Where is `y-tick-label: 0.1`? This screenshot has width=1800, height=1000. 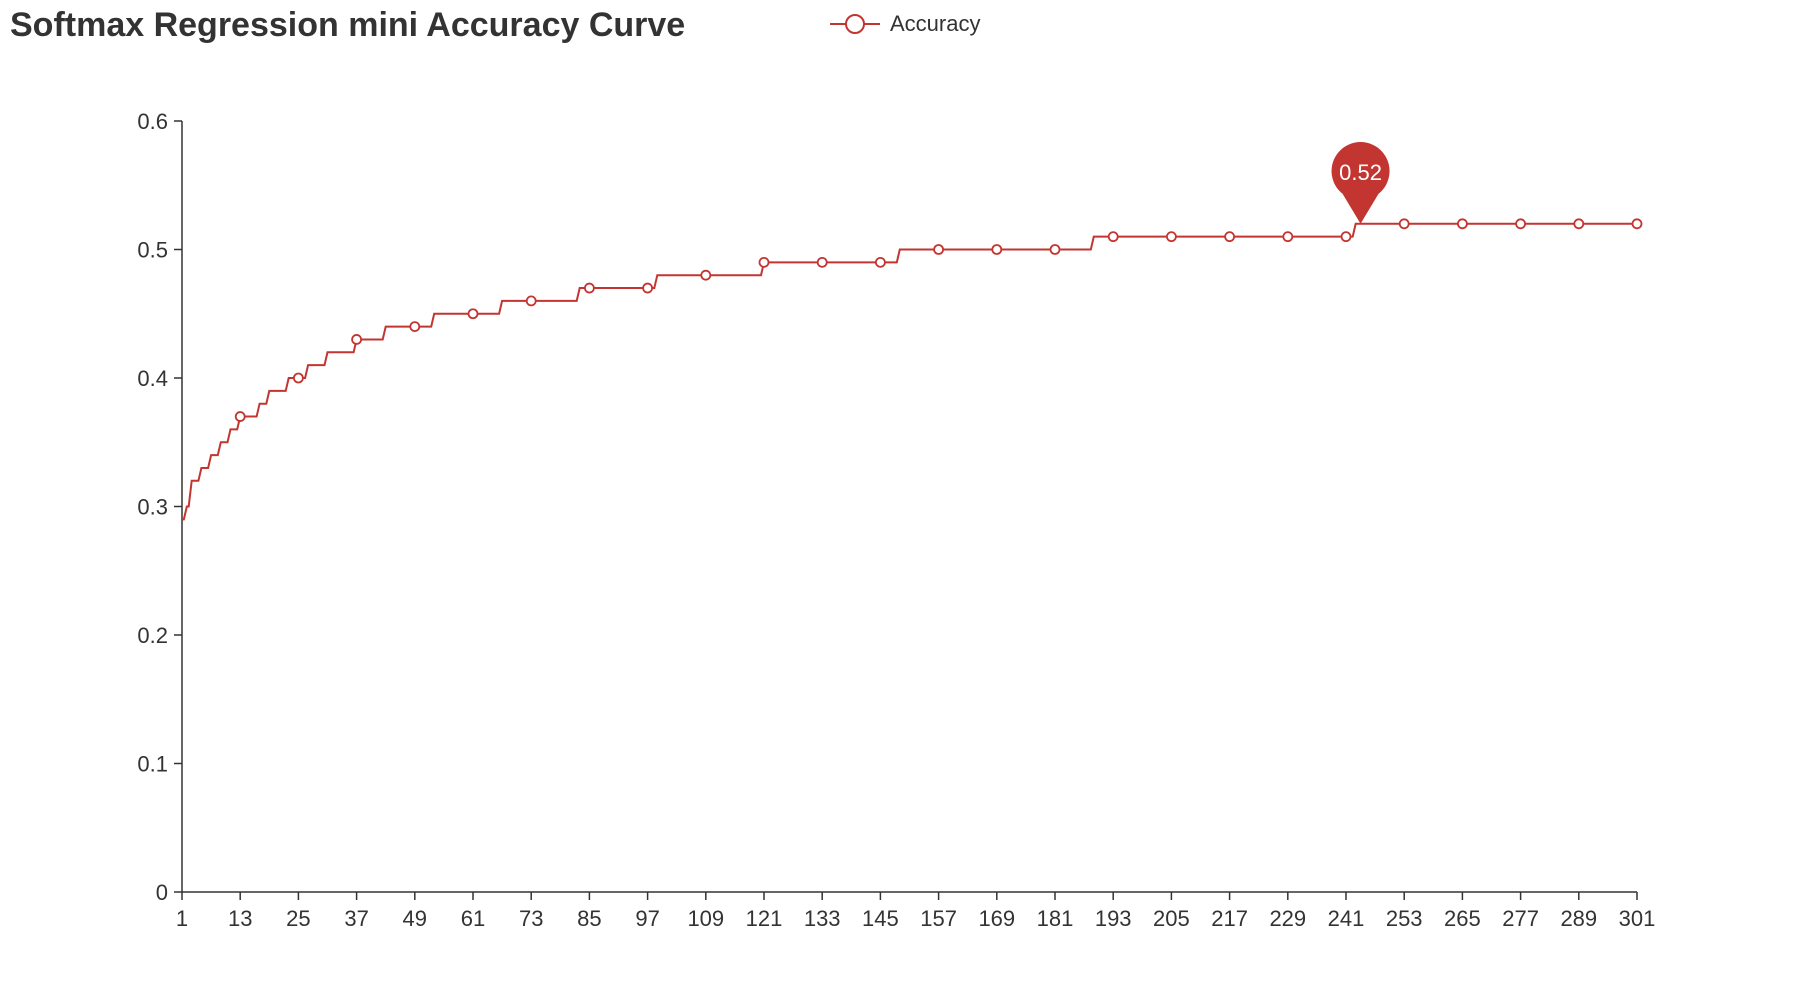
y-tick-label: 0.1 is located at coordinates (152, 764).